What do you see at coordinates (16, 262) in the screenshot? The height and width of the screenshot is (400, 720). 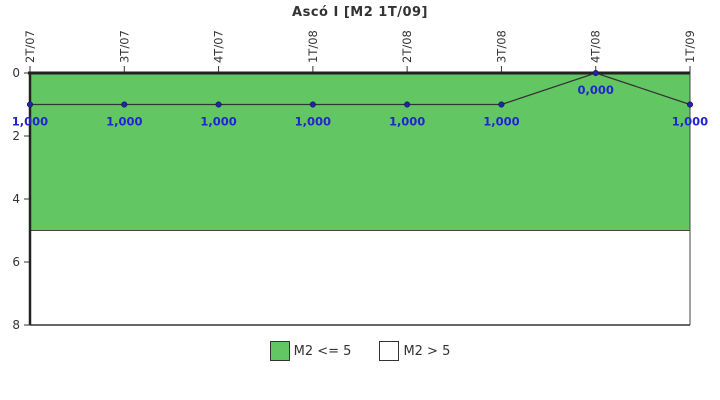 I see `y-axis-label: 6` at bounding box center [16, 262].